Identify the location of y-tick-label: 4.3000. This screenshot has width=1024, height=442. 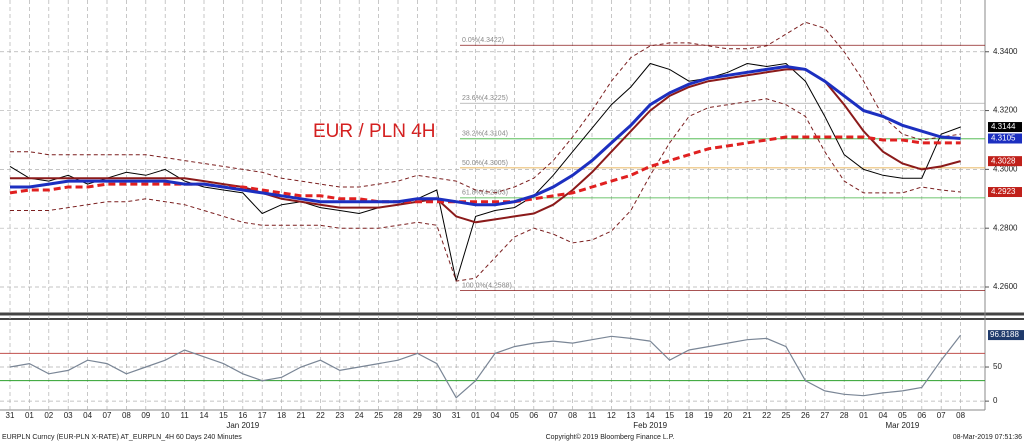
(1005, 168).